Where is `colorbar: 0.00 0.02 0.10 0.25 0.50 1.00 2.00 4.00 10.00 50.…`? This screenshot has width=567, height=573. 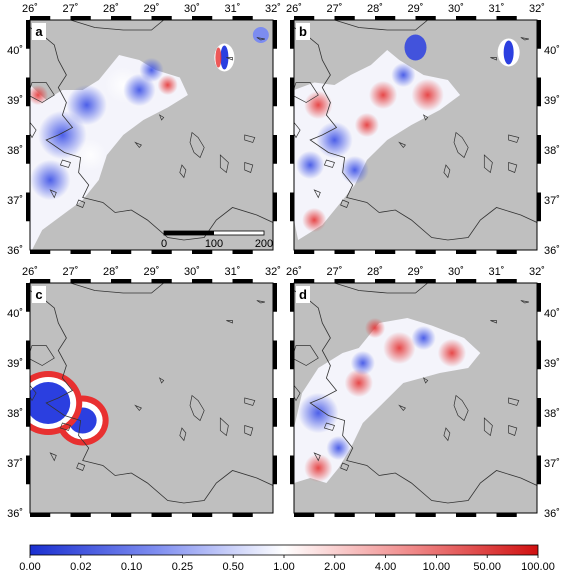 colorbar: 0.00 0.02 0.10 0.25 0.50 1.00 2.00 4.00 10.00 50.… is located at coordinates (287, 558).